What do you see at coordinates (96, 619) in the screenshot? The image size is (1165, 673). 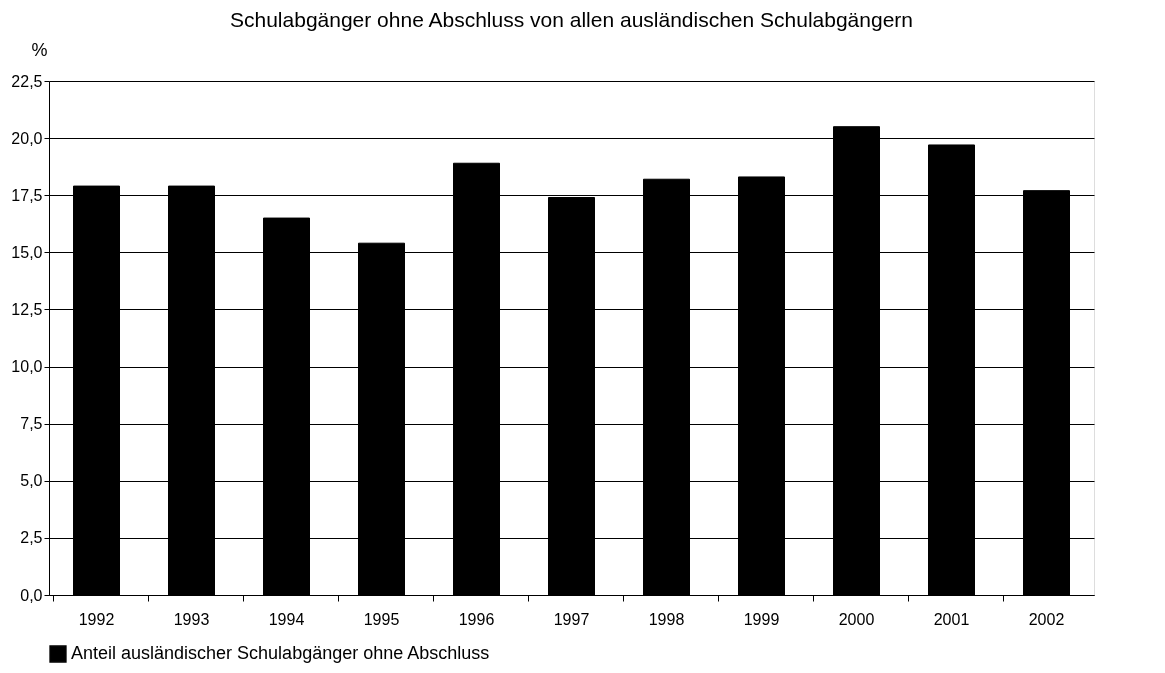 I see `x-tick-label: 1992` at bounding box center [96, 619].